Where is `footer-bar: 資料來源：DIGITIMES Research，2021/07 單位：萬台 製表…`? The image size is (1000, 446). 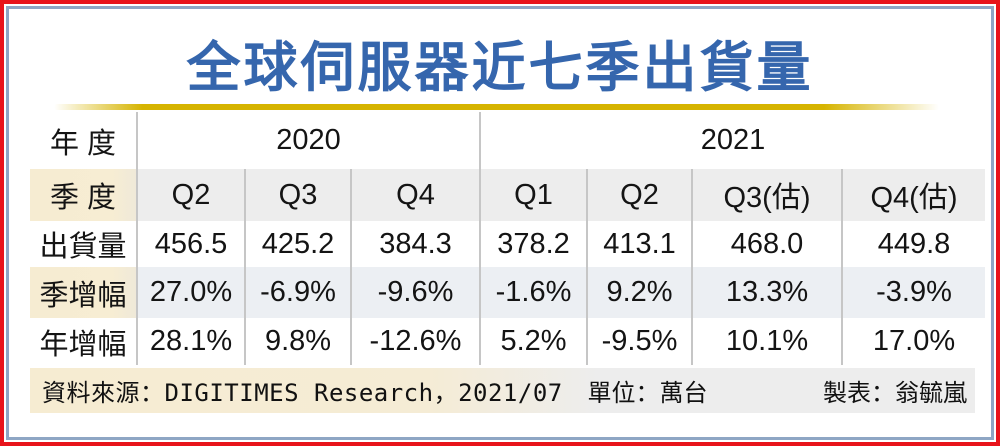
footer-bar: 資料來源：DIGITIMES Research，2021/07 單位：萬台 製表… is located at coordinates (502, 390).